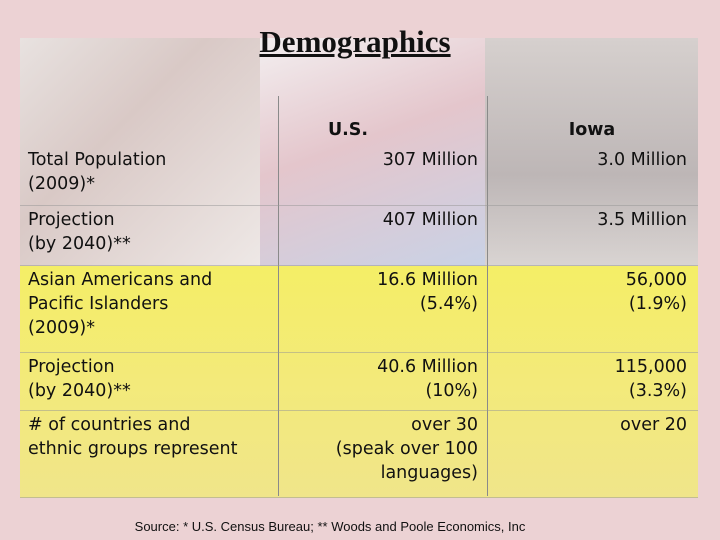  I want to click on slide-title: Demographics, so click(355, 41).